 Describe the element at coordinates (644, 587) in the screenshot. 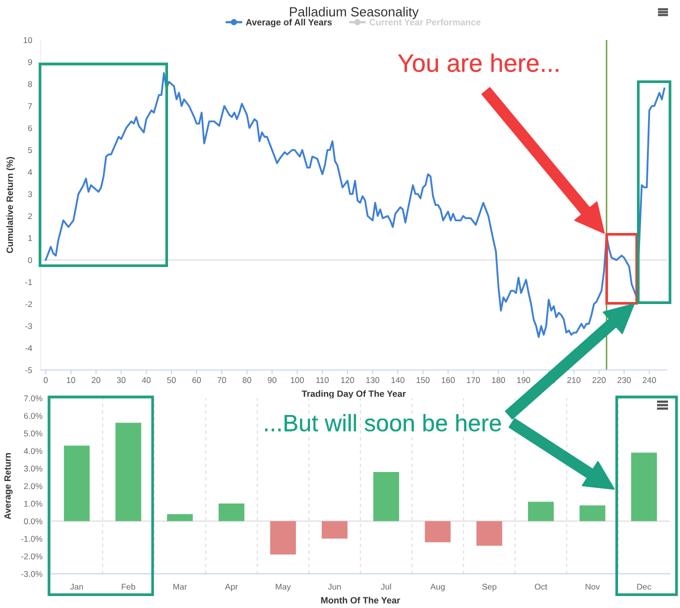

I see `x-tick-label: Dec` at that location.